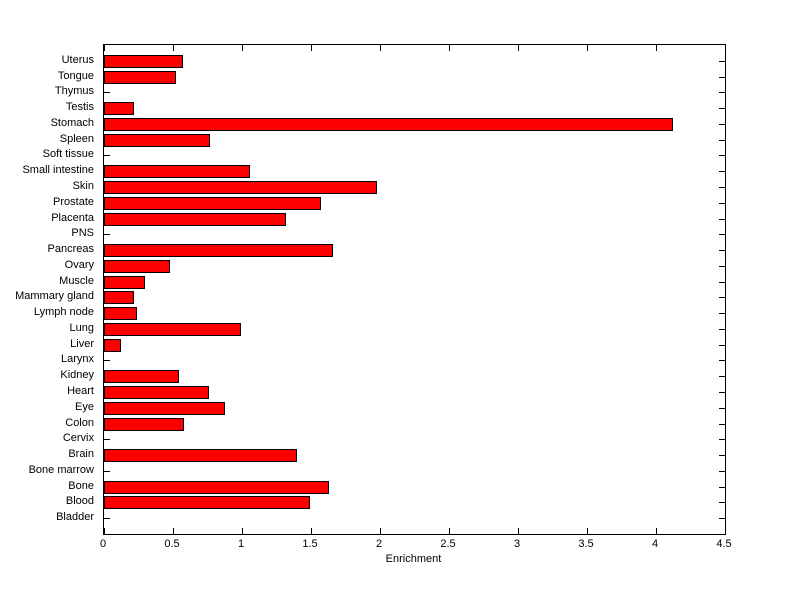  What do you see at coordinates (415, 545) in the screenshot?
I see `x-axis-tick-labels: 0 0.5 1 1.5 2 2.5 3 3.5 4 4.5` at bounding box center [415, 545].